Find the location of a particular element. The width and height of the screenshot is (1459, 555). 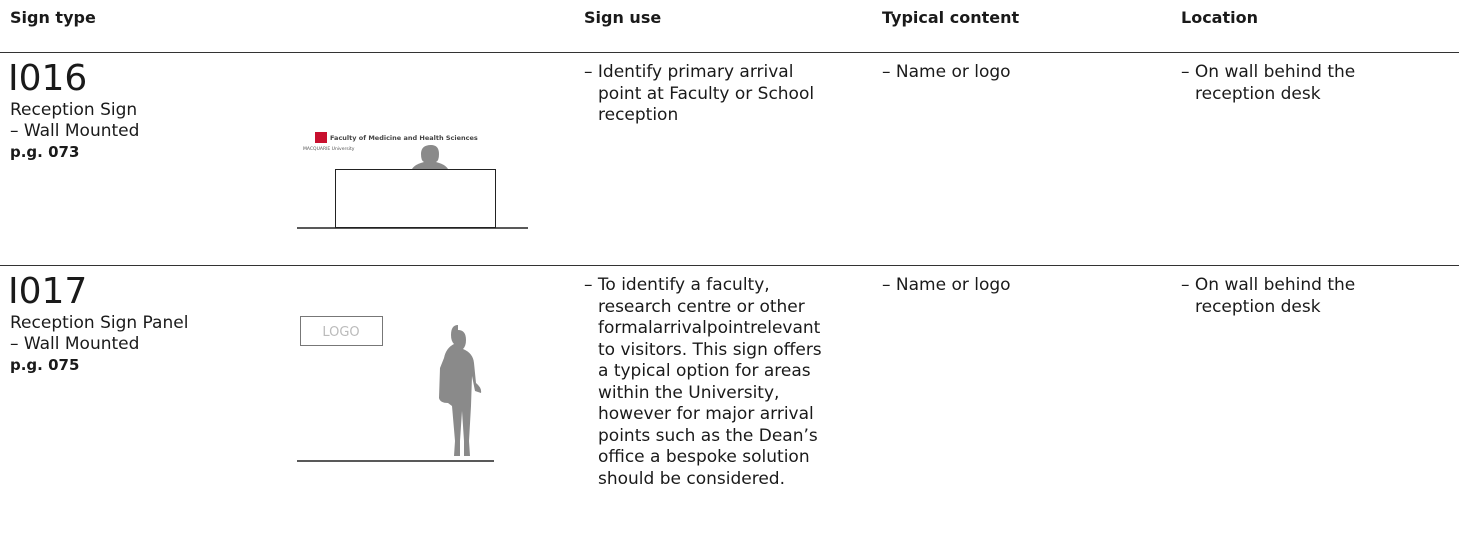

page-ref: p.g. 073 is located at coordinates (45, 152).